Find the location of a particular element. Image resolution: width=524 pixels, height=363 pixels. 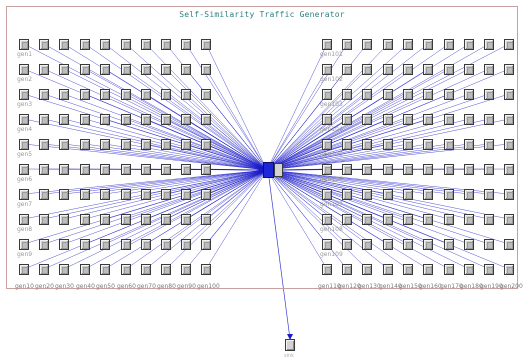

sink-node-icon is located at coordinates (290, 345).